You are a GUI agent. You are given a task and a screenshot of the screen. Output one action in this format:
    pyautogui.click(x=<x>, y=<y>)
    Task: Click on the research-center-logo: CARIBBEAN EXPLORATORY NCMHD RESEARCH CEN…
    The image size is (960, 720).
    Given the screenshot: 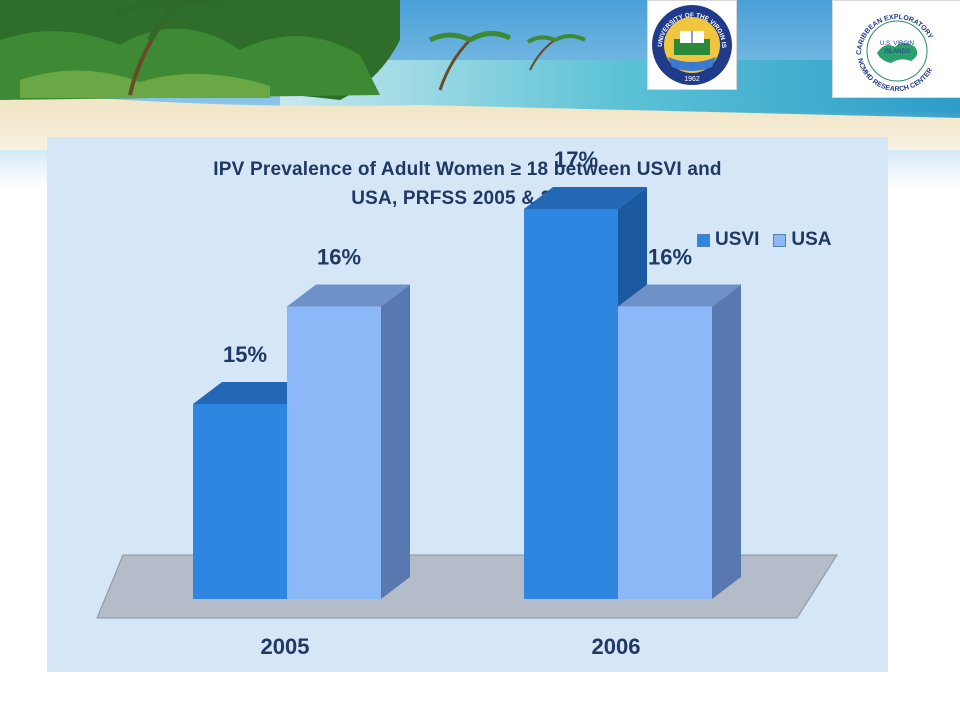 What is the action you would take?
    pyautogui.click(x=896, y=49)
    